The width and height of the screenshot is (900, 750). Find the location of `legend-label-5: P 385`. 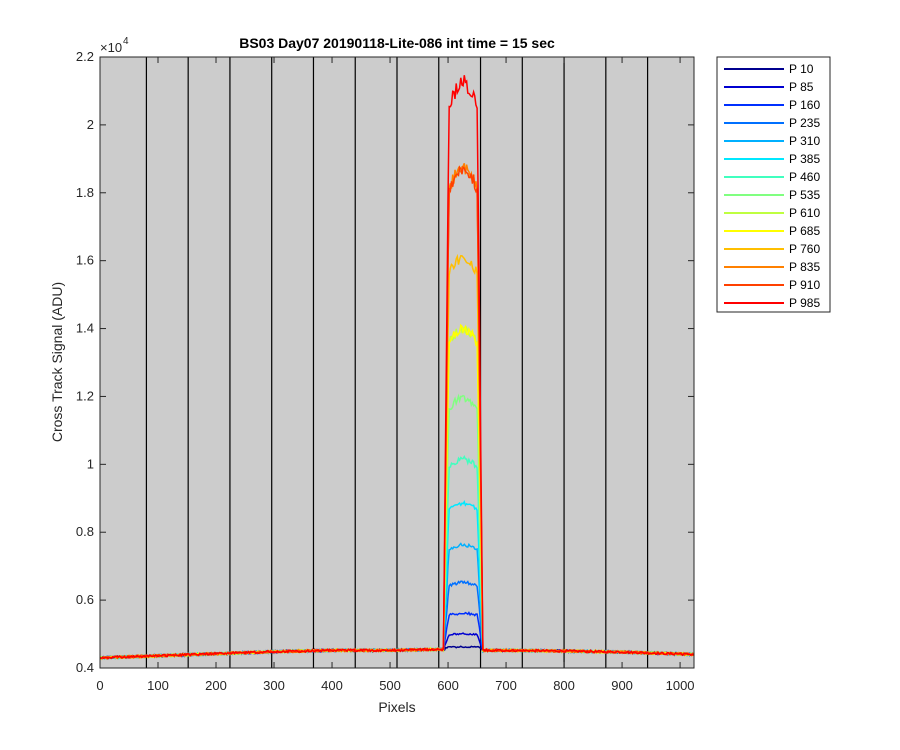

legend-label-5: P 385 is located at coordinates (804, 159).